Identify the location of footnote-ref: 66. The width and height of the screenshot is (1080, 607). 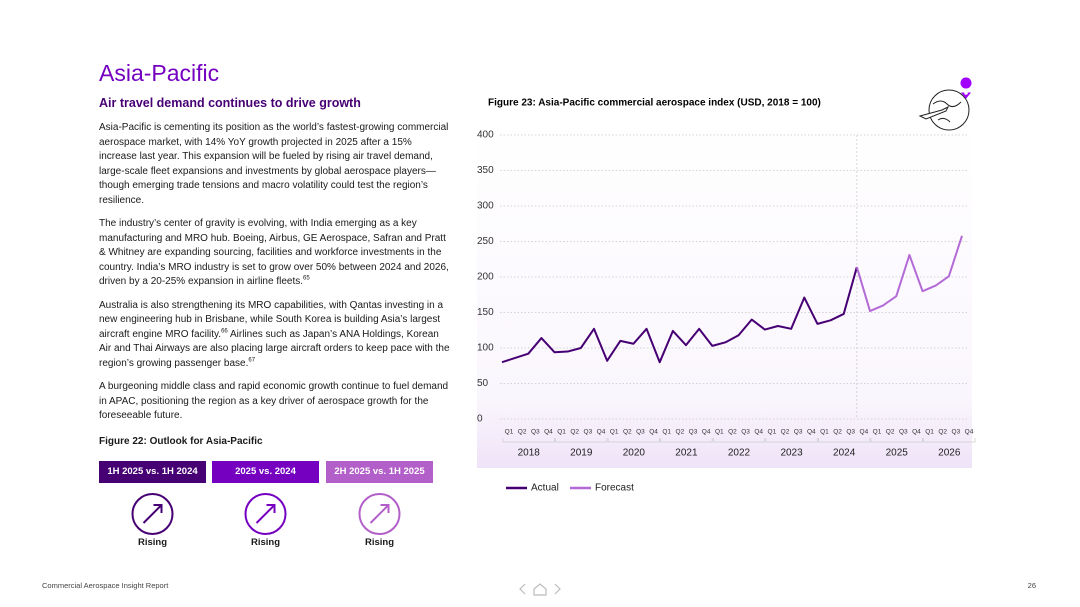
(224, 331).